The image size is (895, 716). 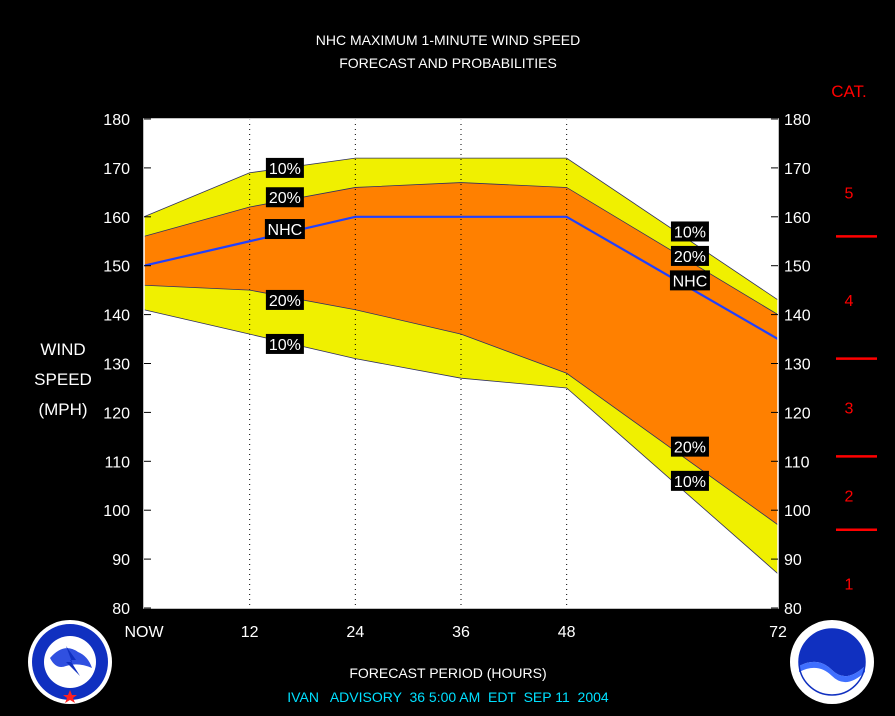 I want to click on category-label: 1, so click(x=849, y=585).